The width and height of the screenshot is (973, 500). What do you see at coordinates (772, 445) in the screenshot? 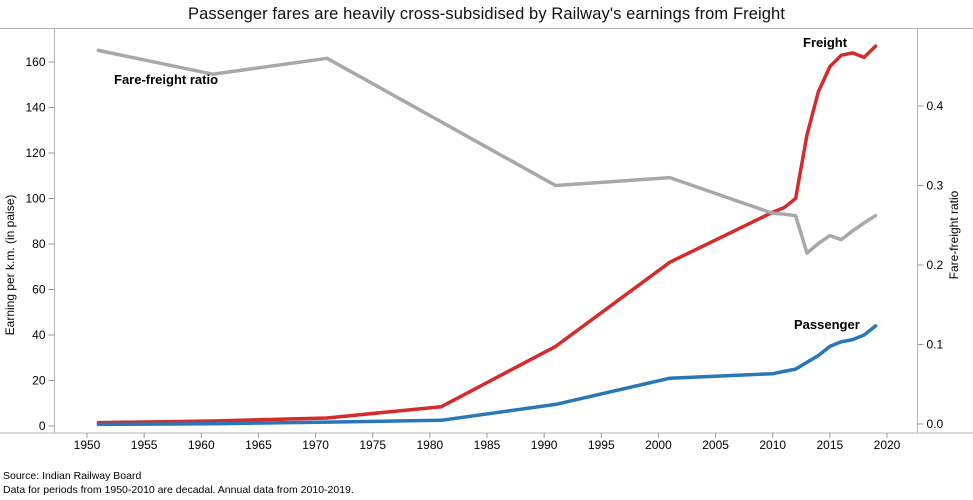
I see `x-tick-label: 2010` at bounding box center [772, 445].